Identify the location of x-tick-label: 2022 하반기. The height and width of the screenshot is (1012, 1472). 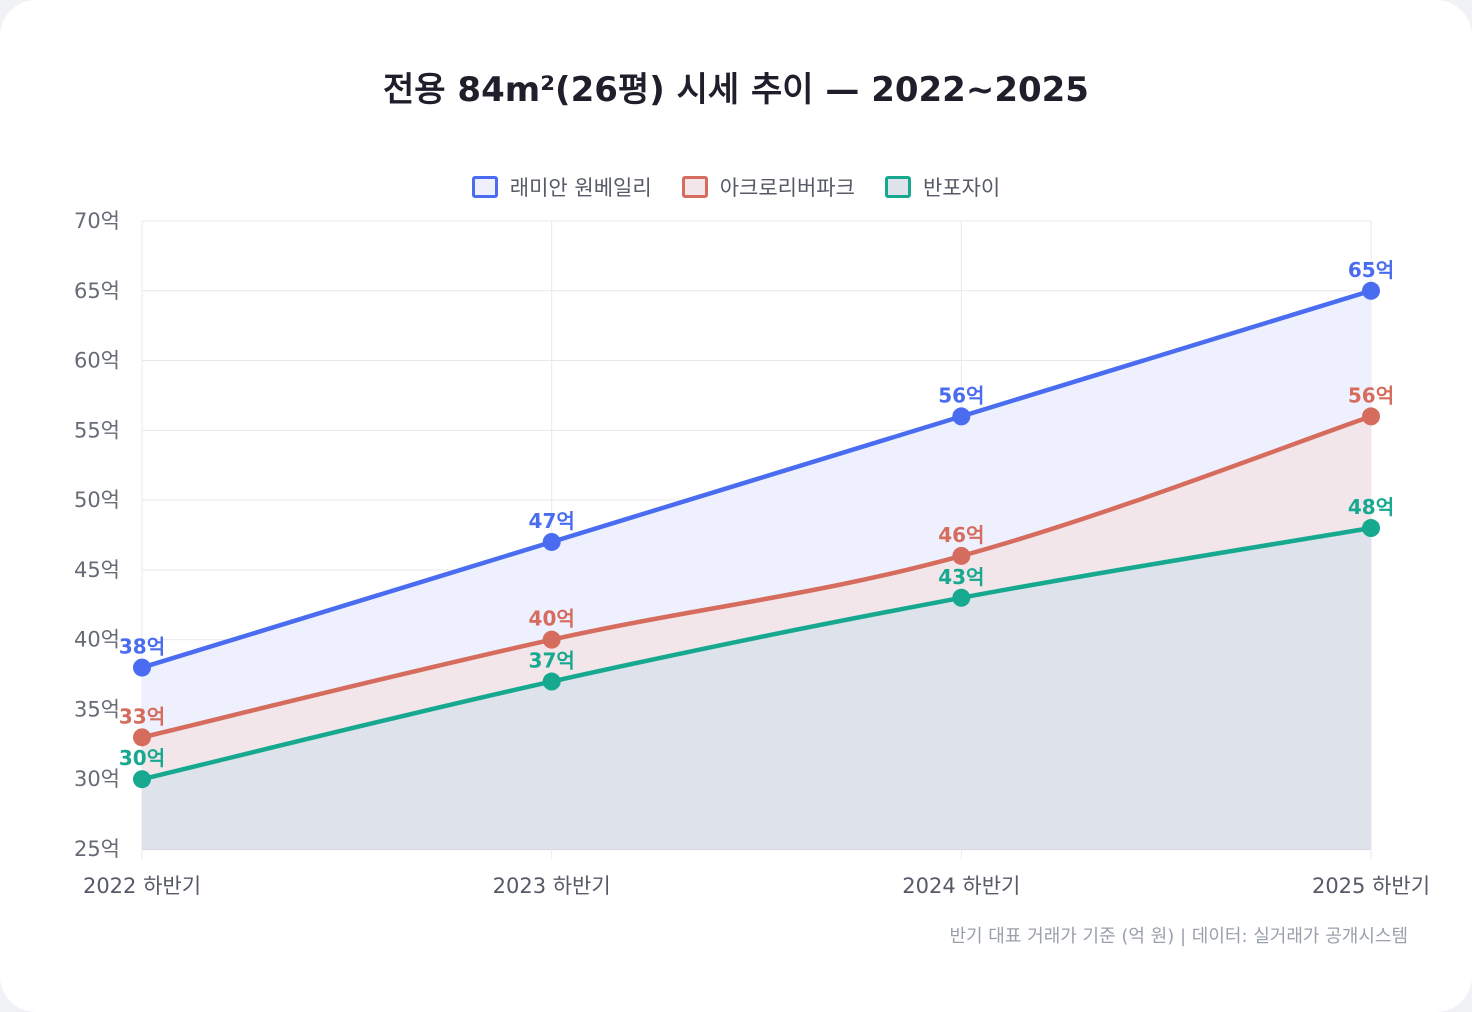
(142, 886).